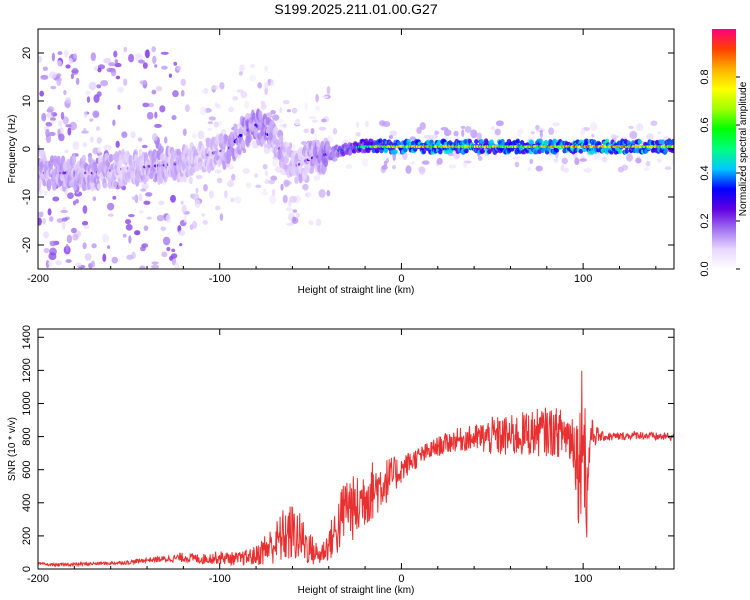 The image size is (750, 600). I want to click on colorbar-gradient, so click(724, 149).